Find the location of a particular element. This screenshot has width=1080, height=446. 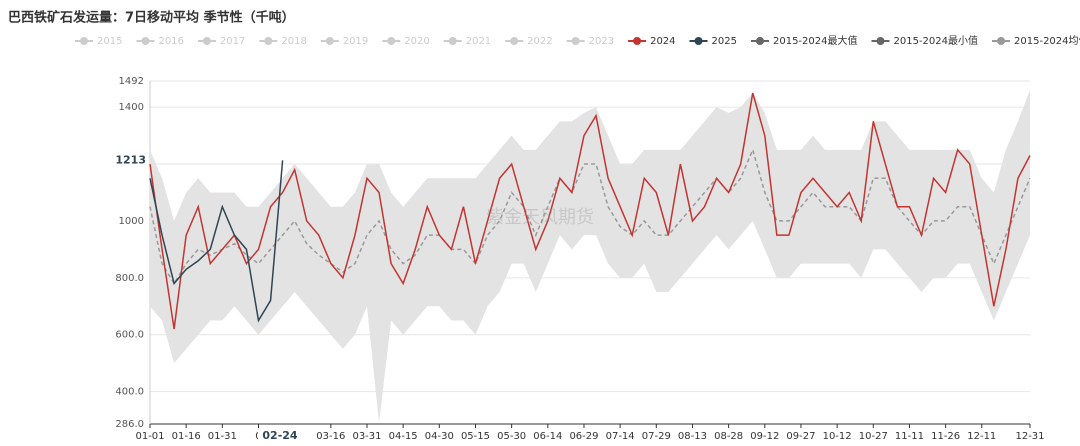

x-tick-label: 03-31 is located at coordinates (366, 436).